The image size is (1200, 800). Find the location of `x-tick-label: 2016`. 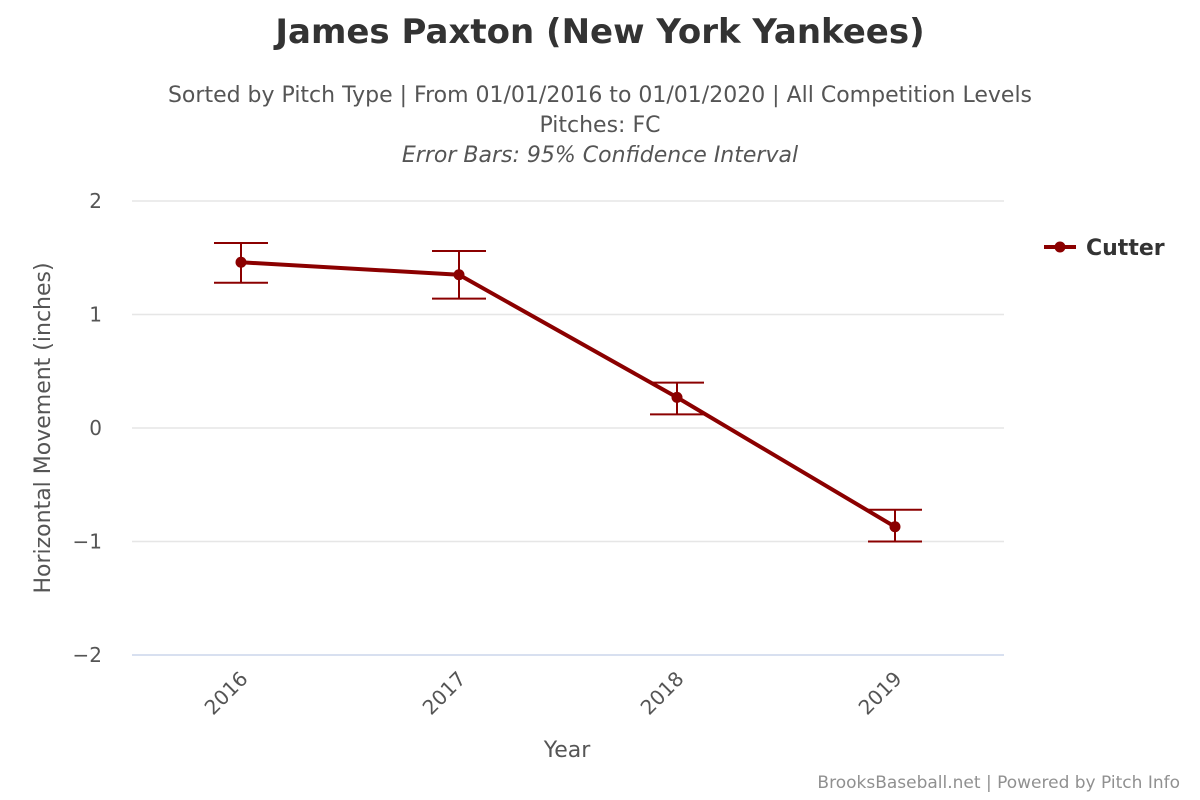

x-tick-label: 2016 is located at coordinates (226, 693).